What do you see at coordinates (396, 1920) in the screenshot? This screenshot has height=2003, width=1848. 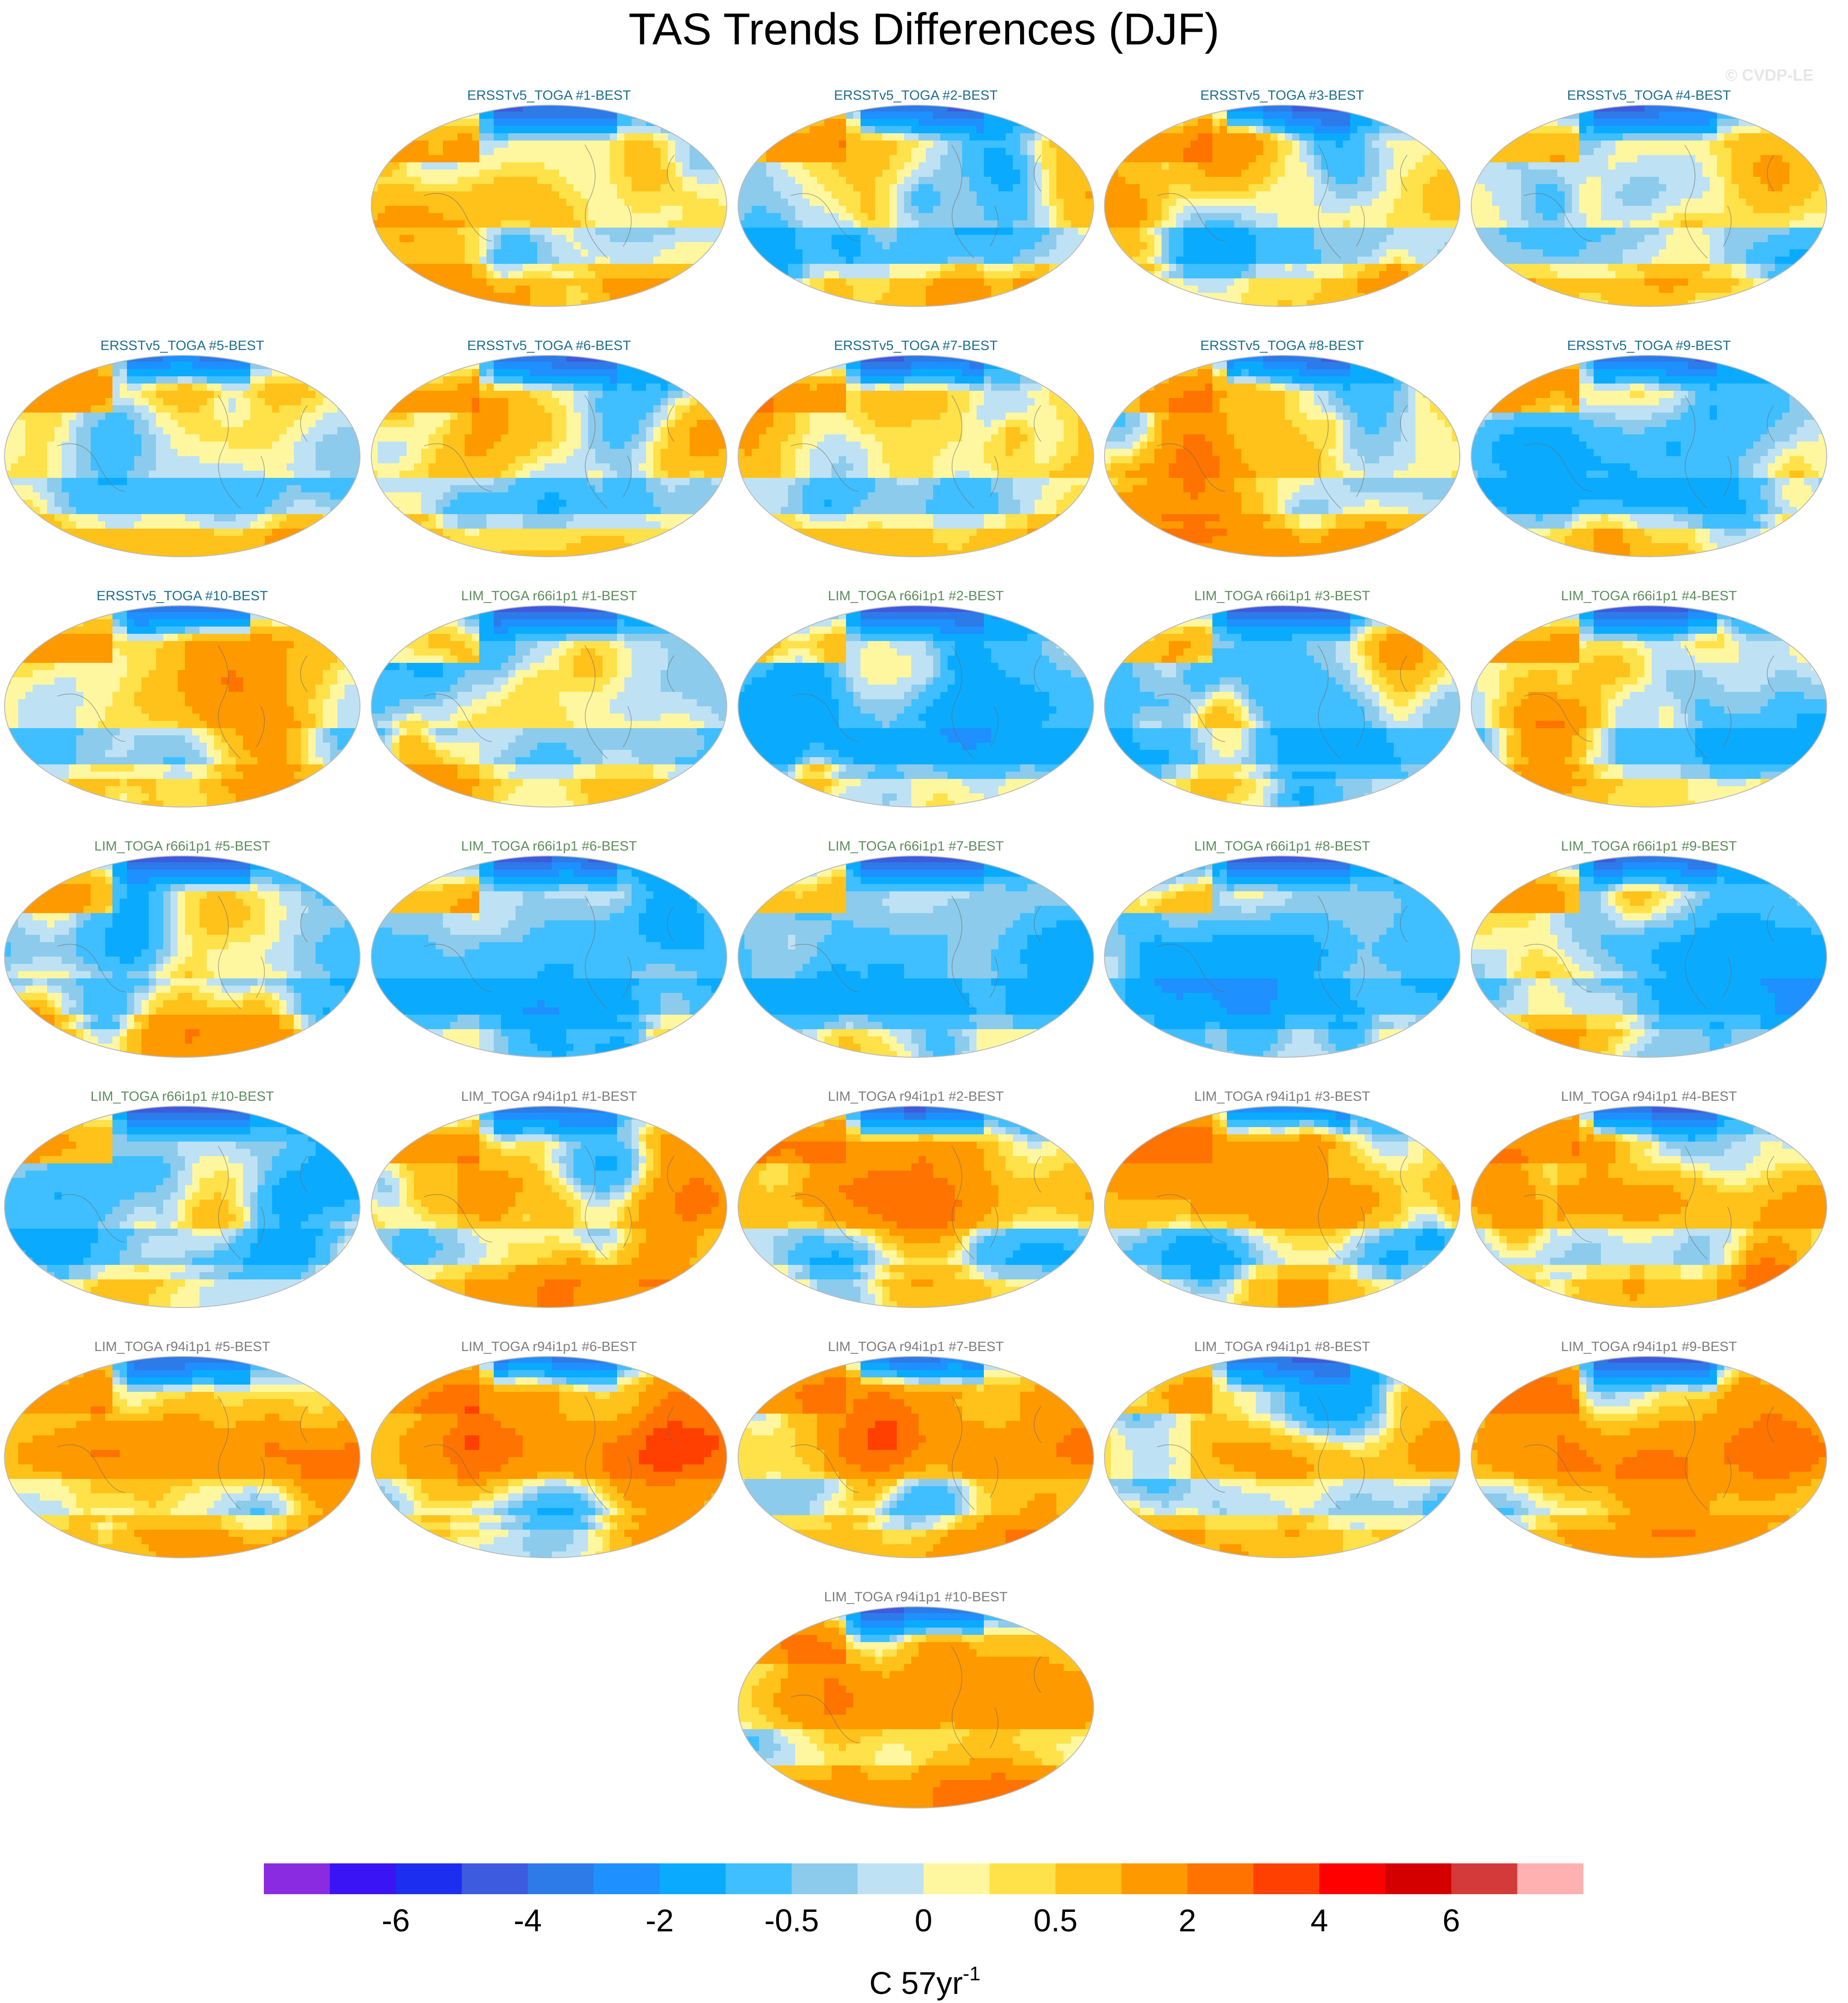 I see `colorbar-tick-label: -6` at bounding box center [396, 1920].